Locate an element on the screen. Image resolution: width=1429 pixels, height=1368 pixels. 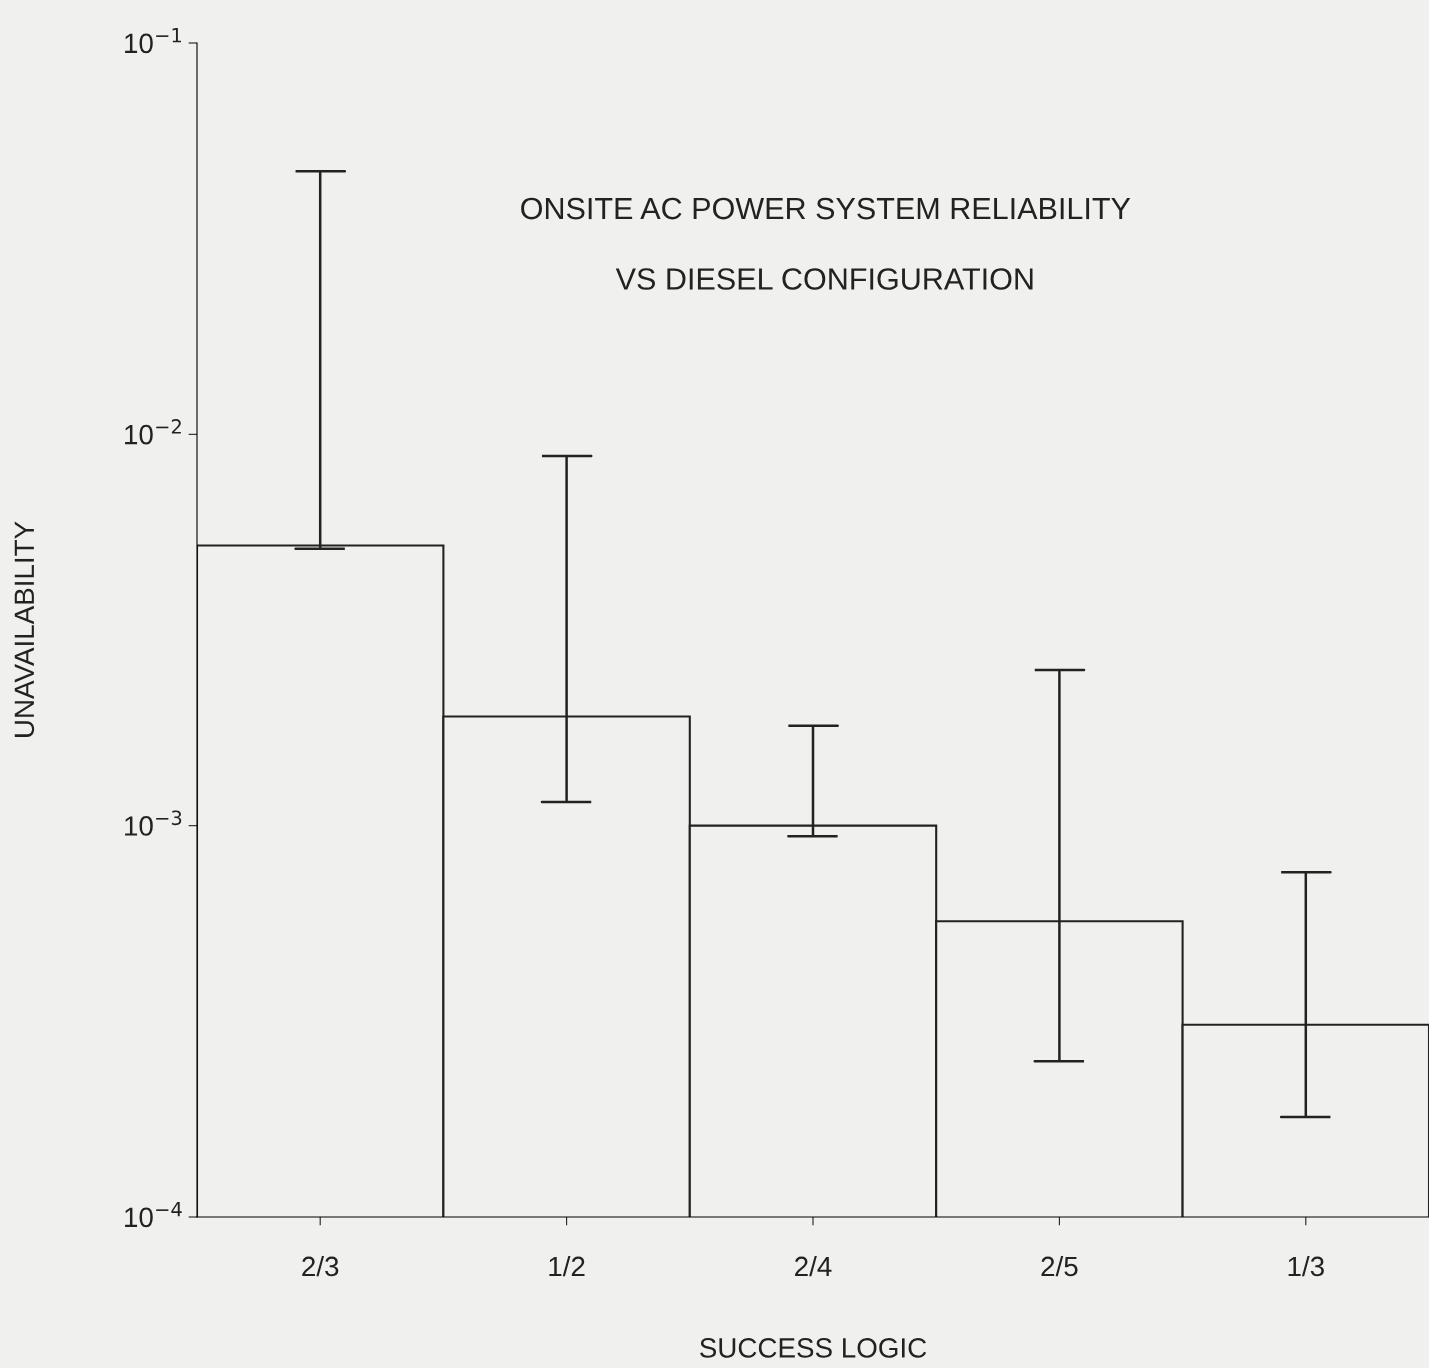
x-tick-label: 1/2 is located at coordinates (567, 1266).